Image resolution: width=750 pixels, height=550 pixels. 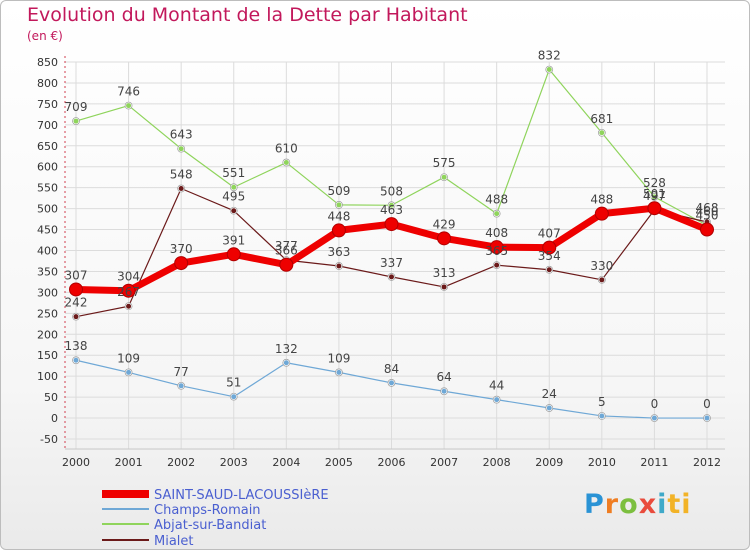 What do you see at coordinates (76, 346) in the screenshot?
I see `data-label: 138` at bounding box center [76, 346].